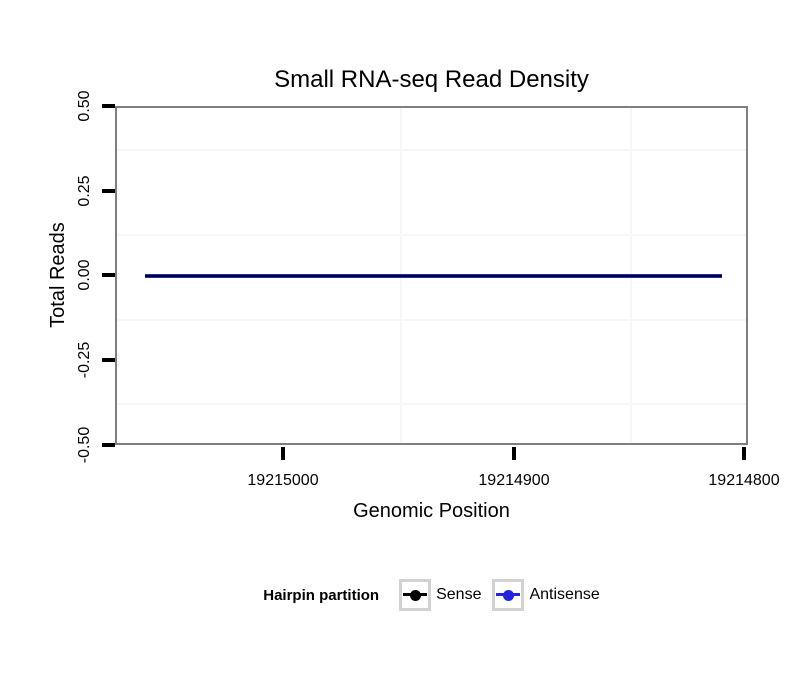 The image size is (810, 690). Describe the element at coordinates (84, 275) in the screenshot. I see `y-tick-label: 0.00` at that location.